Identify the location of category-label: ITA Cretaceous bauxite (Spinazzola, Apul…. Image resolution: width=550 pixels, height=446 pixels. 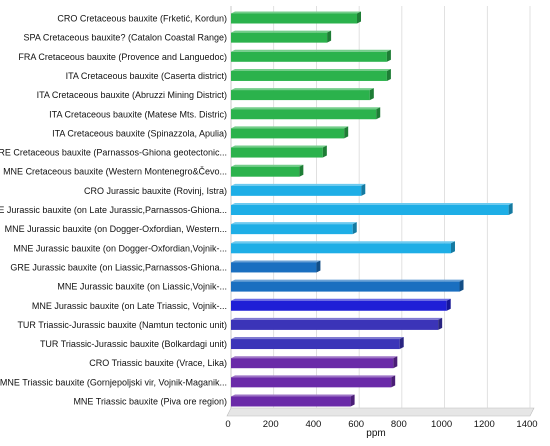
(139, 133).